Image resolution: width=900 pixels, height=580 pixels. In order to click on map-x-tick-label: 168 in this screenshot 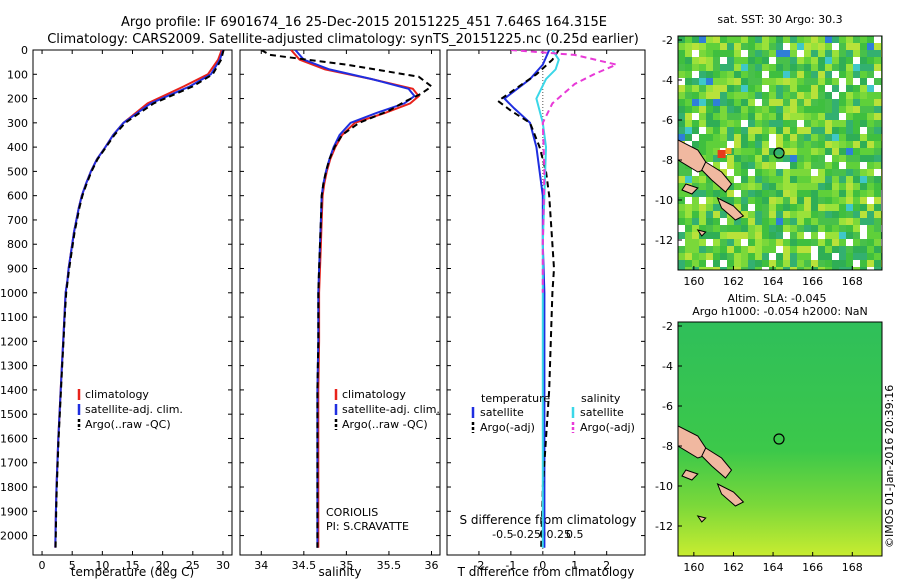, I will do `click(852, 281)`.